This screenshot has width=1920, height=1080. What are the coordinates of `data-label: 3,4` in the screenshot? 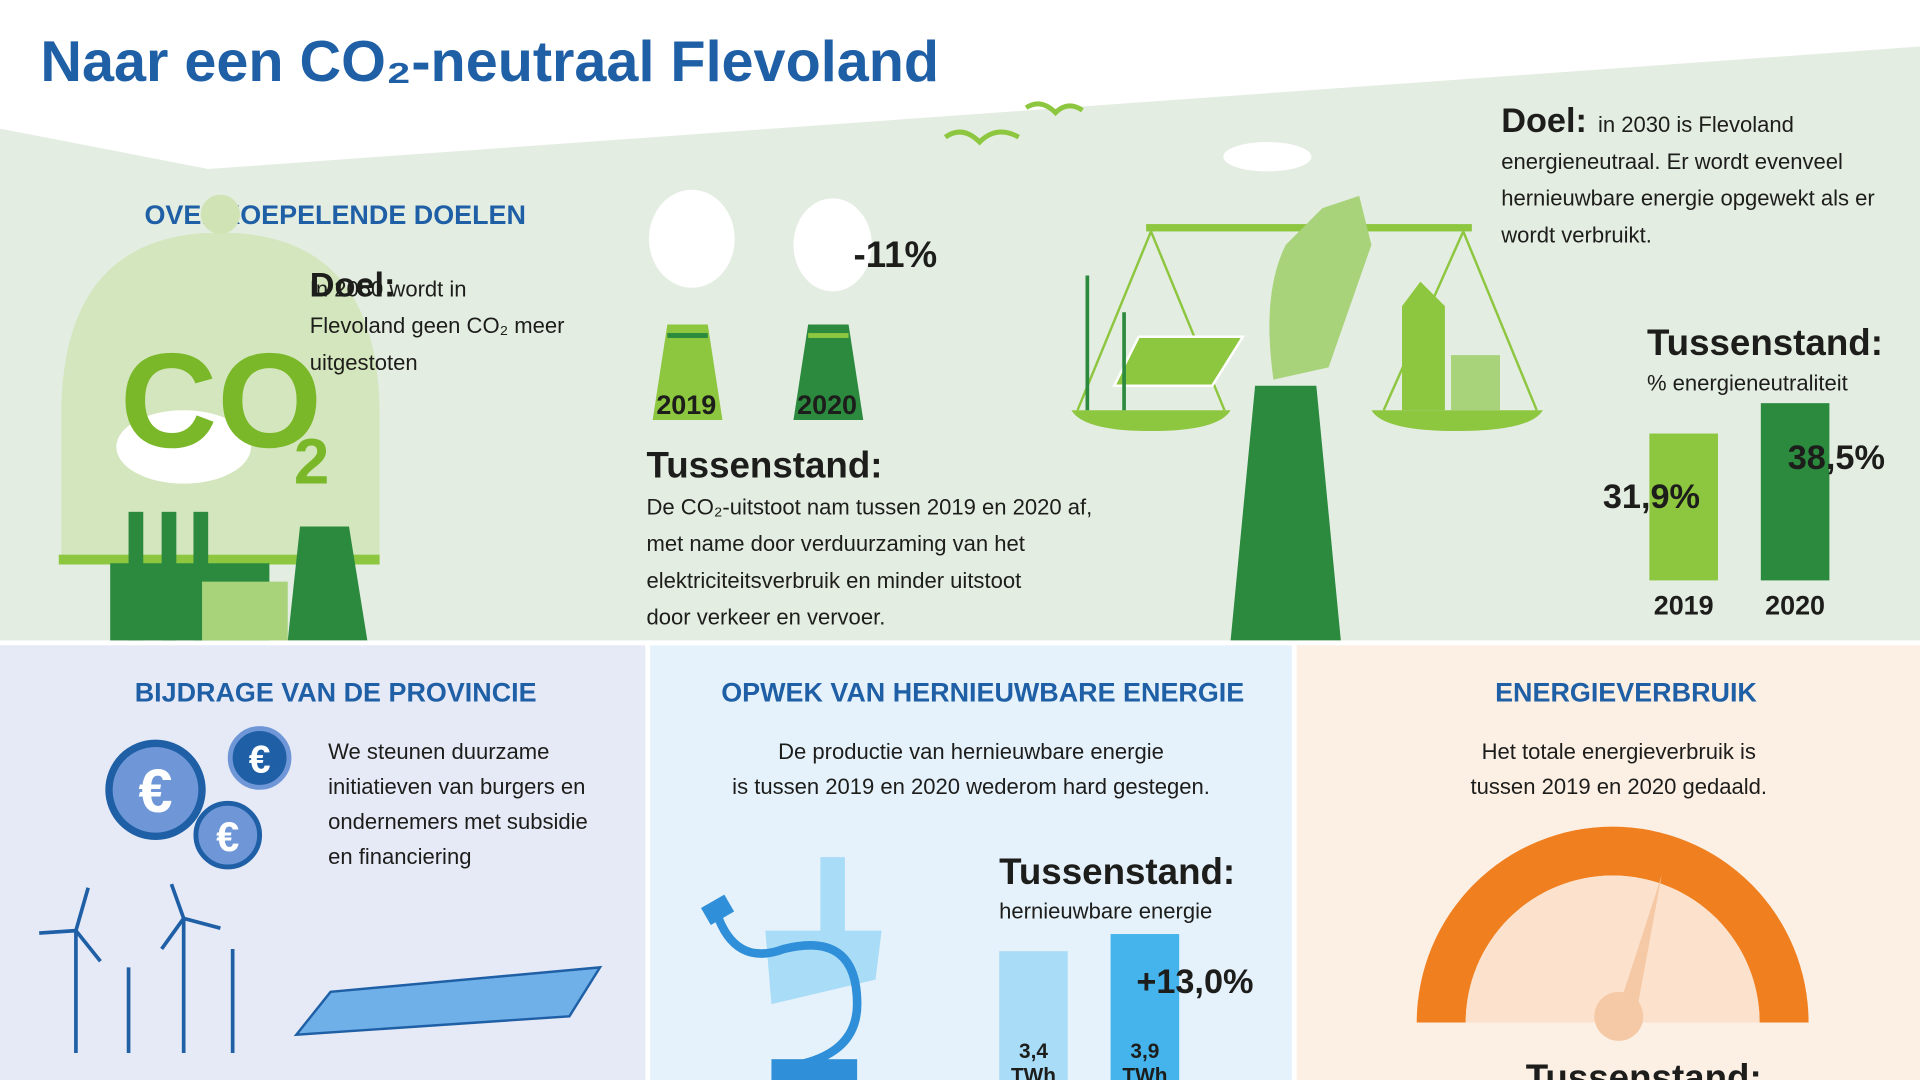 It's located at (1033, 1051).